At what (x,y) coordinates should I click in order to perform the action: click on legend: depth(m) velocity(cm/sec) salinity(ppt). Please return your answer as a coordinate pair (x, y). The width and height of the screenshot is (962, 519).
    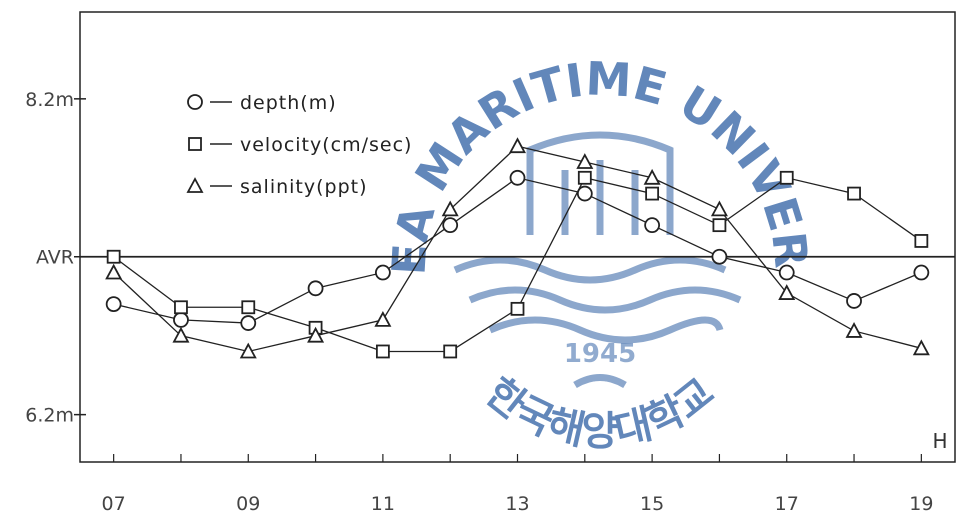
    Looking at the image, I should click on (299, 145).